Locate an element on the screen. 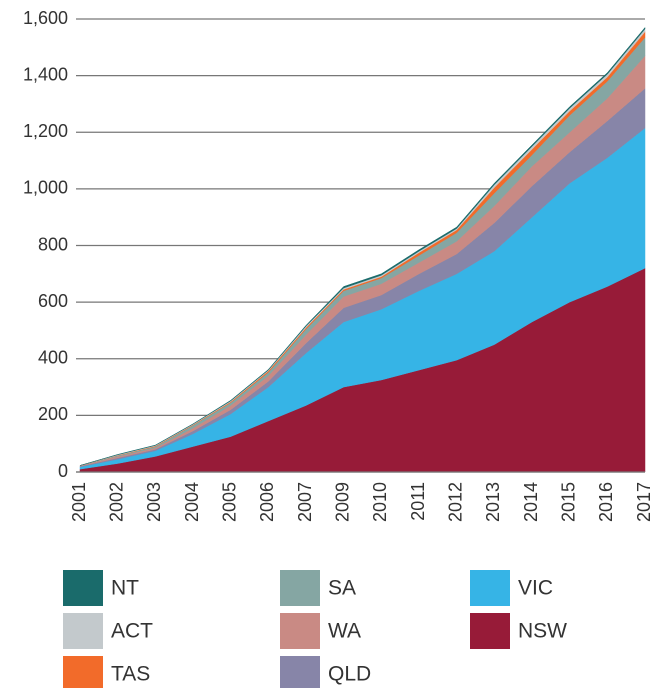 The width and height of the screenshot is (661, 688). x-tick-label: 2014 is located at coordinates (531, 502).